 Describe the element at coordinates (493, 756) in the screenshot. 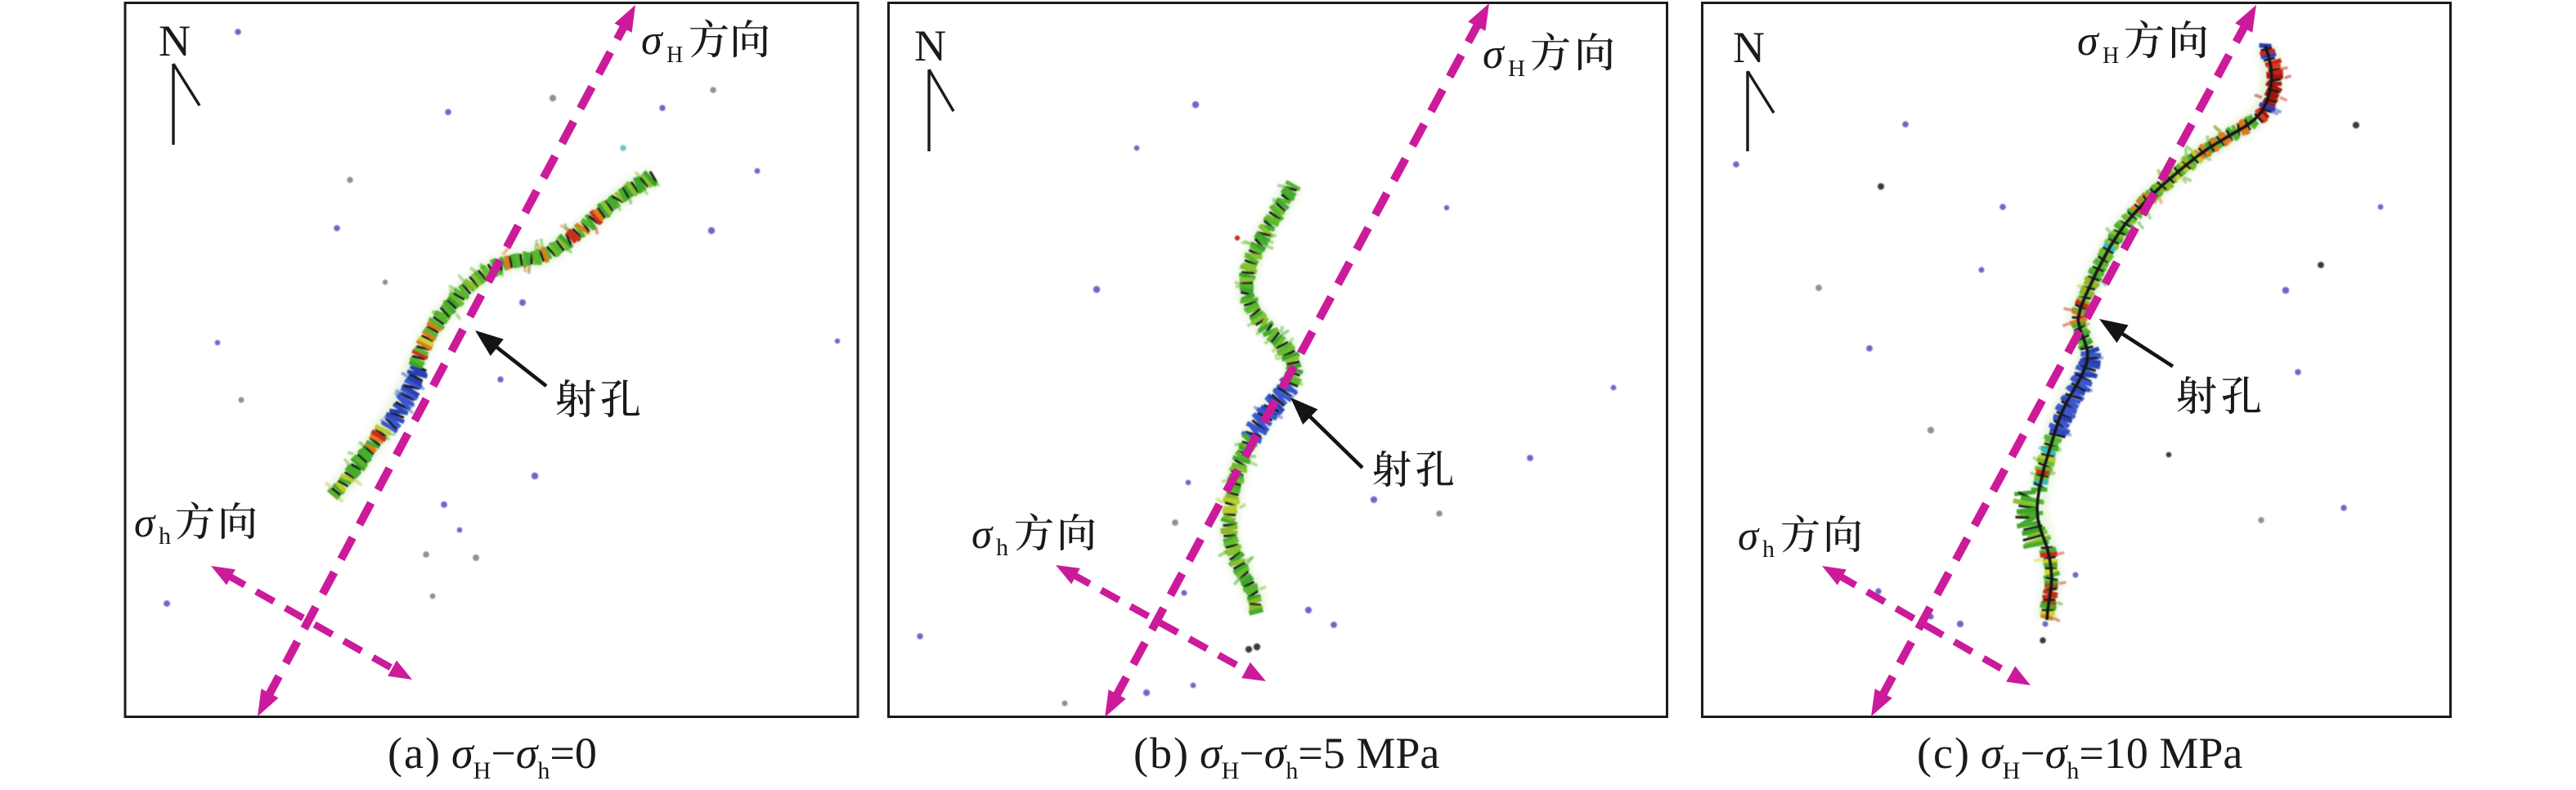

I see `svg-text:(a)σH−σh=0: (a) σH−σh=0` at that location.